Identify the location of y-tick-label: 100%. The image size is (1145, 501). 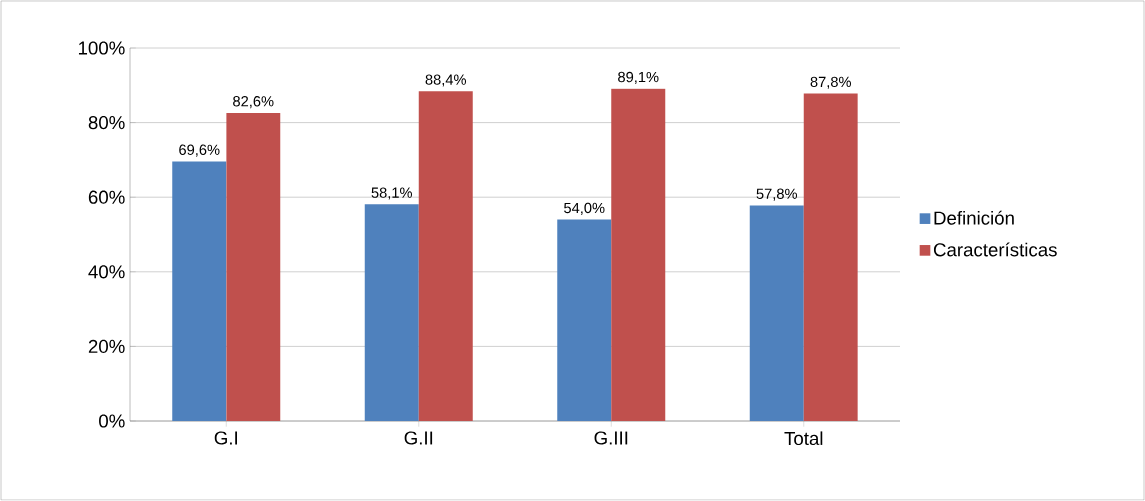
(101, 48).